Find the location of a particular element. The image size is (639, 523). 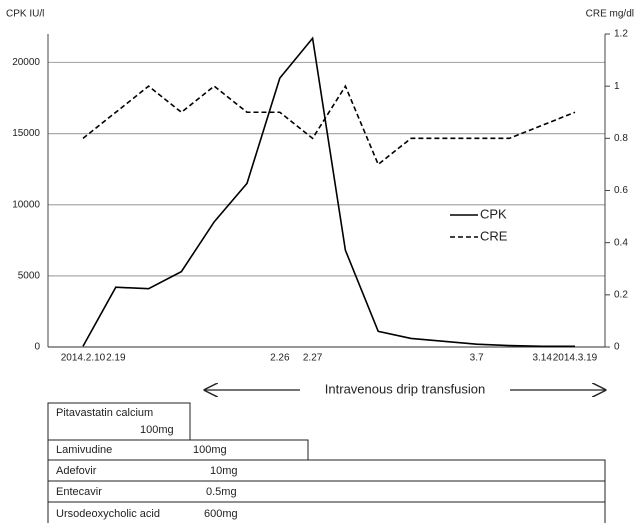

y2-tick-label: 0 is located at coordinates (617, 347).